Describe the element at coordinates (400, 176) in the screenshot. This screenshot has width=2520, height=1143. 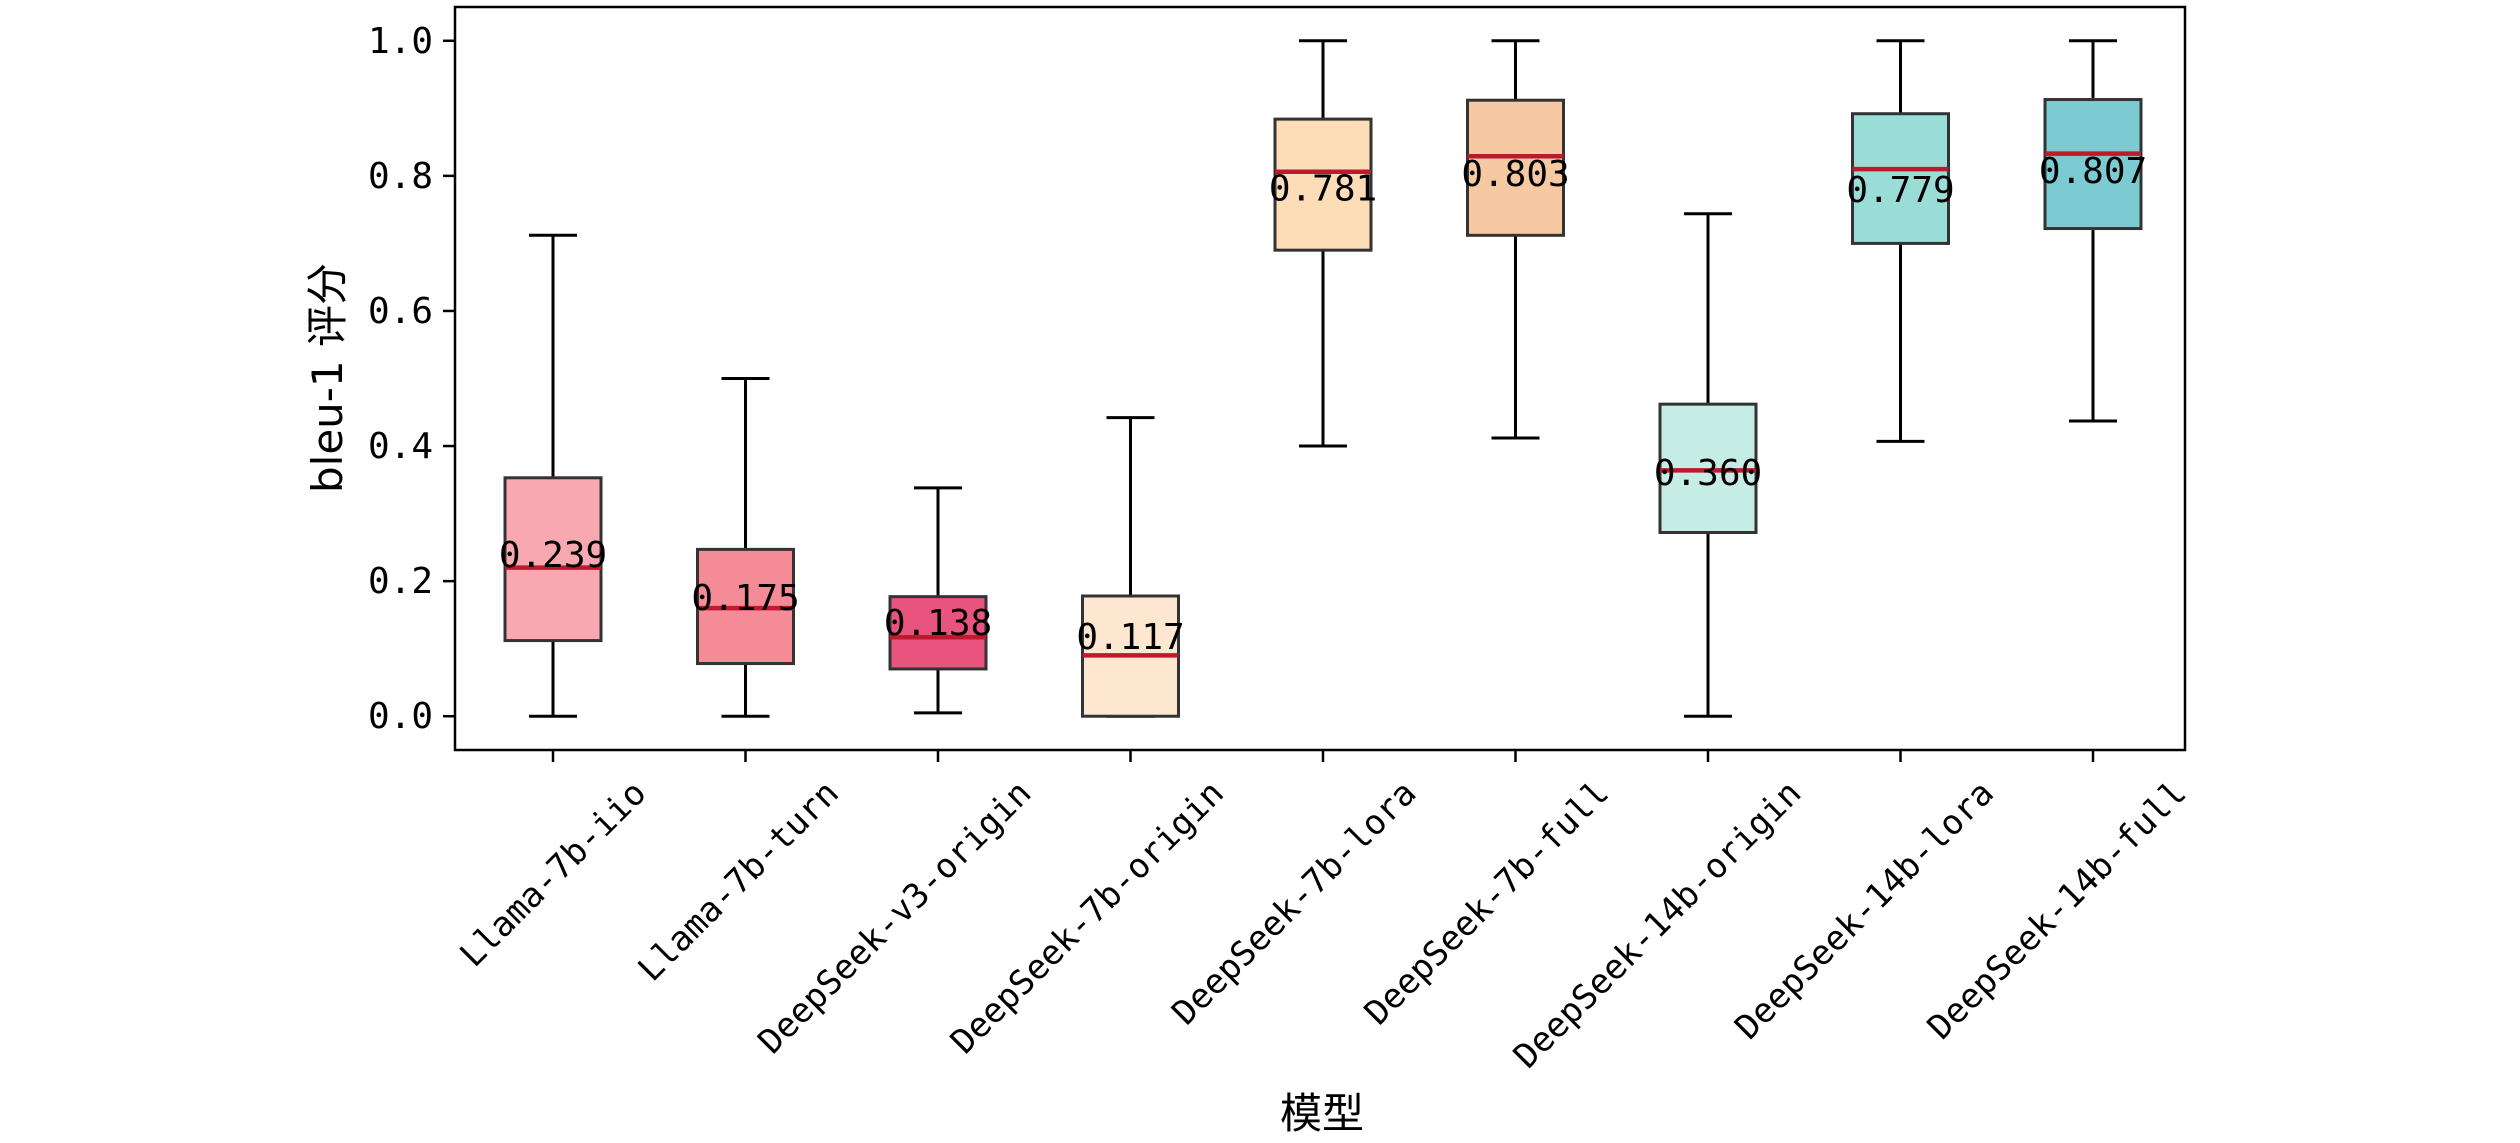
I see `y-tick-label: 0.8` at that location.